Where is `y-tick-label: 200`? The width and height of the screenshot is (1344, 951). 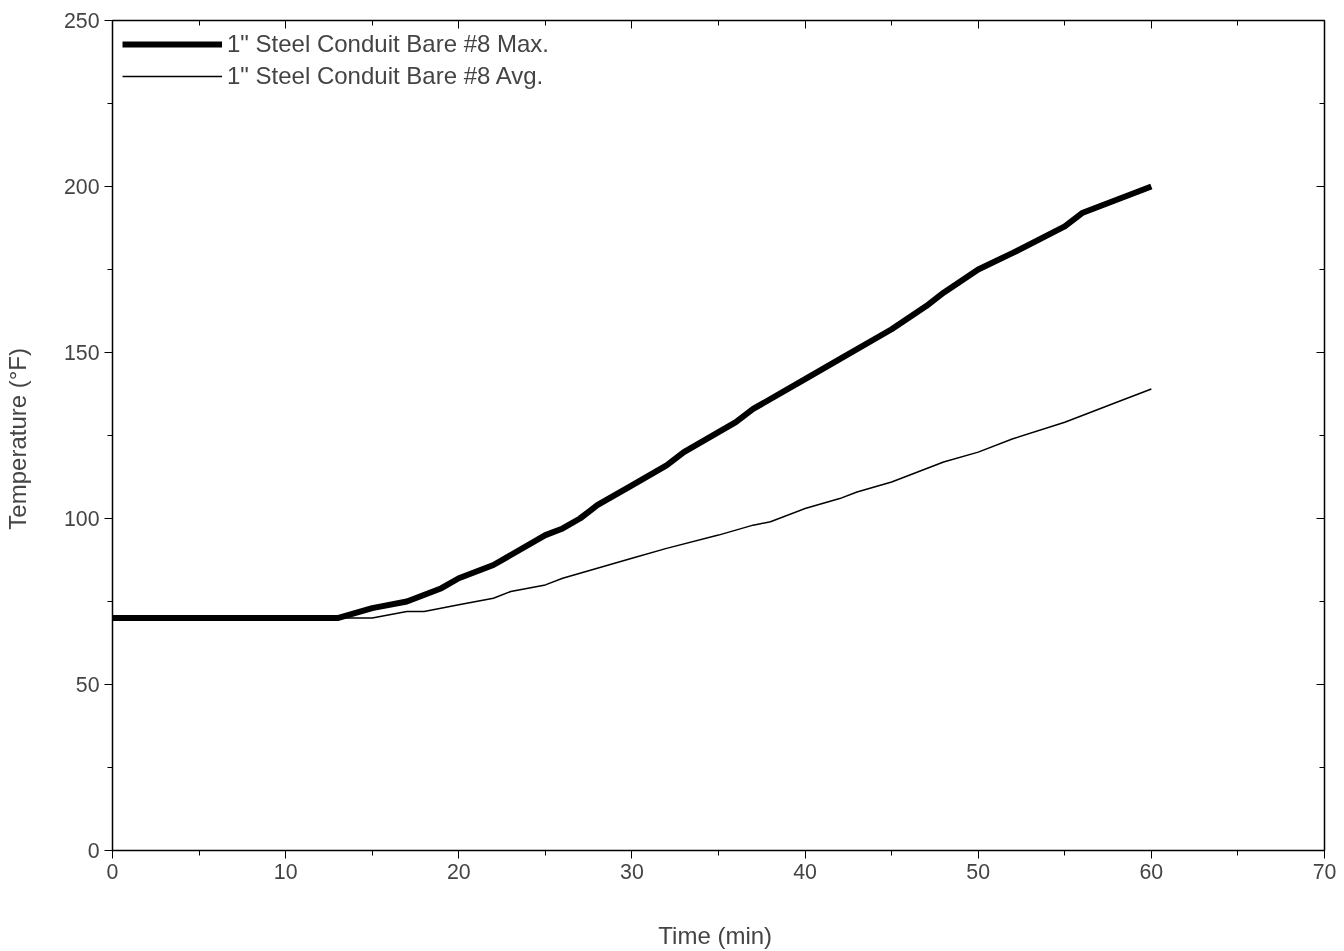 y-tick-label: 200 is located at coordinates (81, 187).